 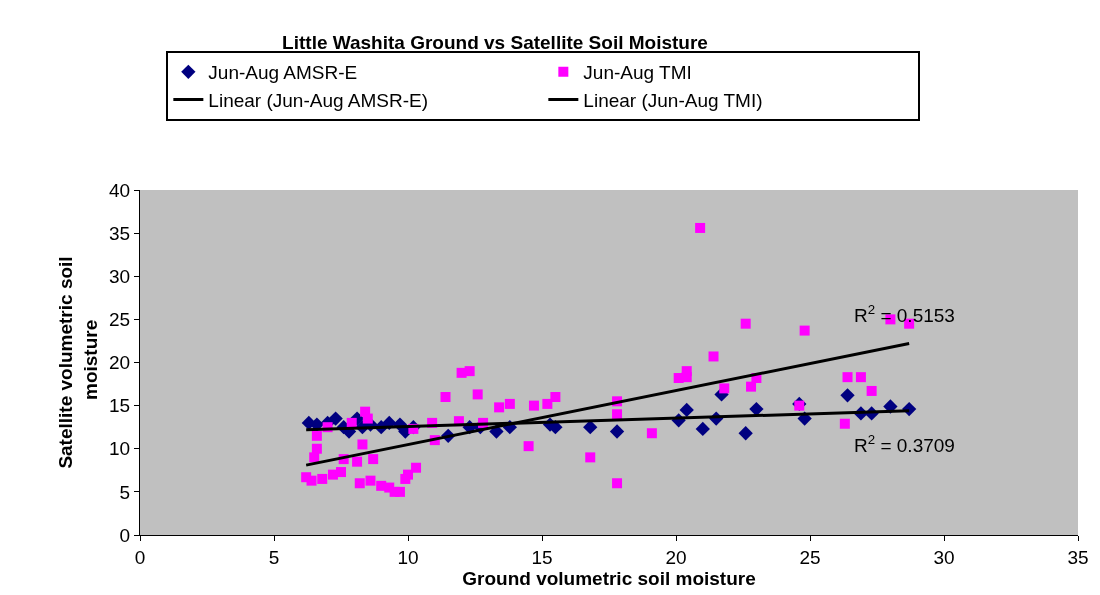 I want to click on y-tick-label: 20, so click(x=120, y=363).